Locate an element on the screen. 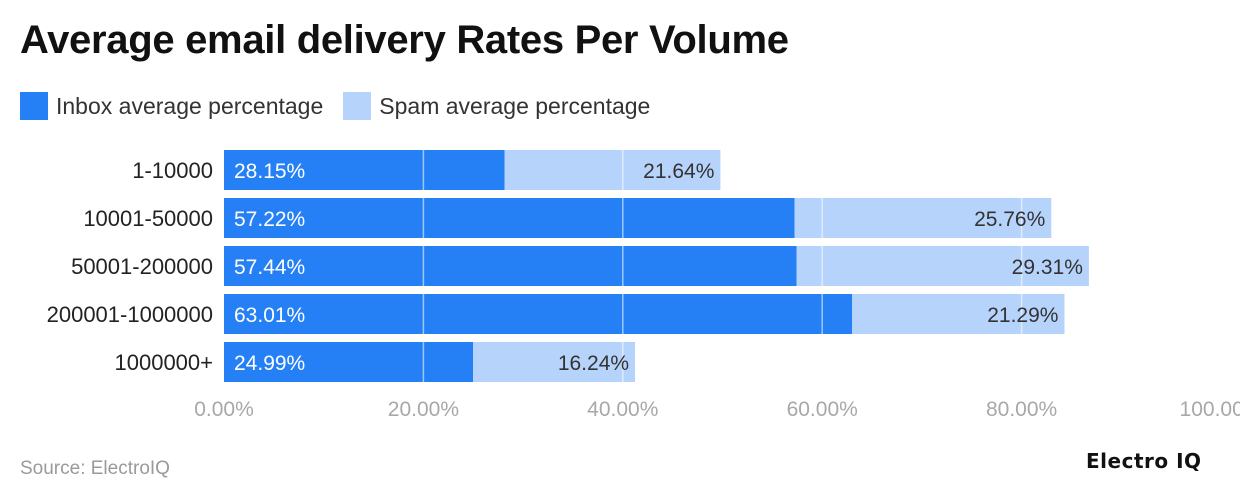 The image size is (1240, 504). x-tick-label: 40.00% is located at coordinates (622, 409).